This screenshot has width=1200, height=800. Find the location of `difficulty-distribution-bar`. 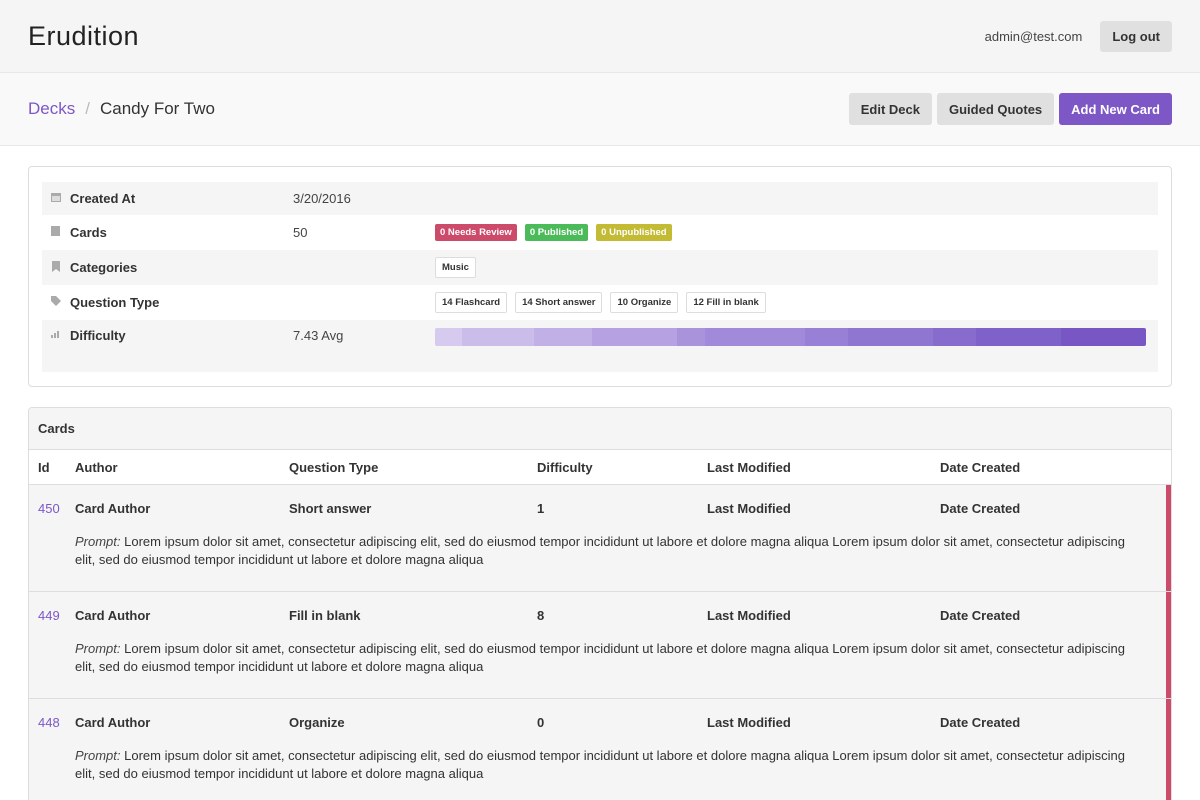

difficulty-distribution-bar is located at coordinates (790, 337).